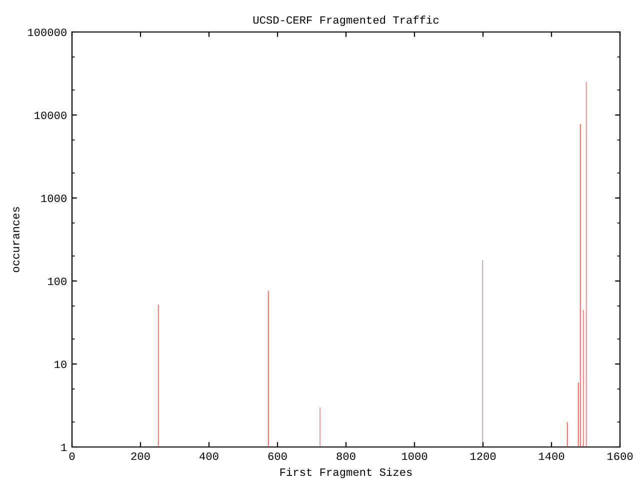  What do you see at coordinates (57, 282) in the screenshot?
I see `y-tick-label: 100` at bounding box center [57, 282].